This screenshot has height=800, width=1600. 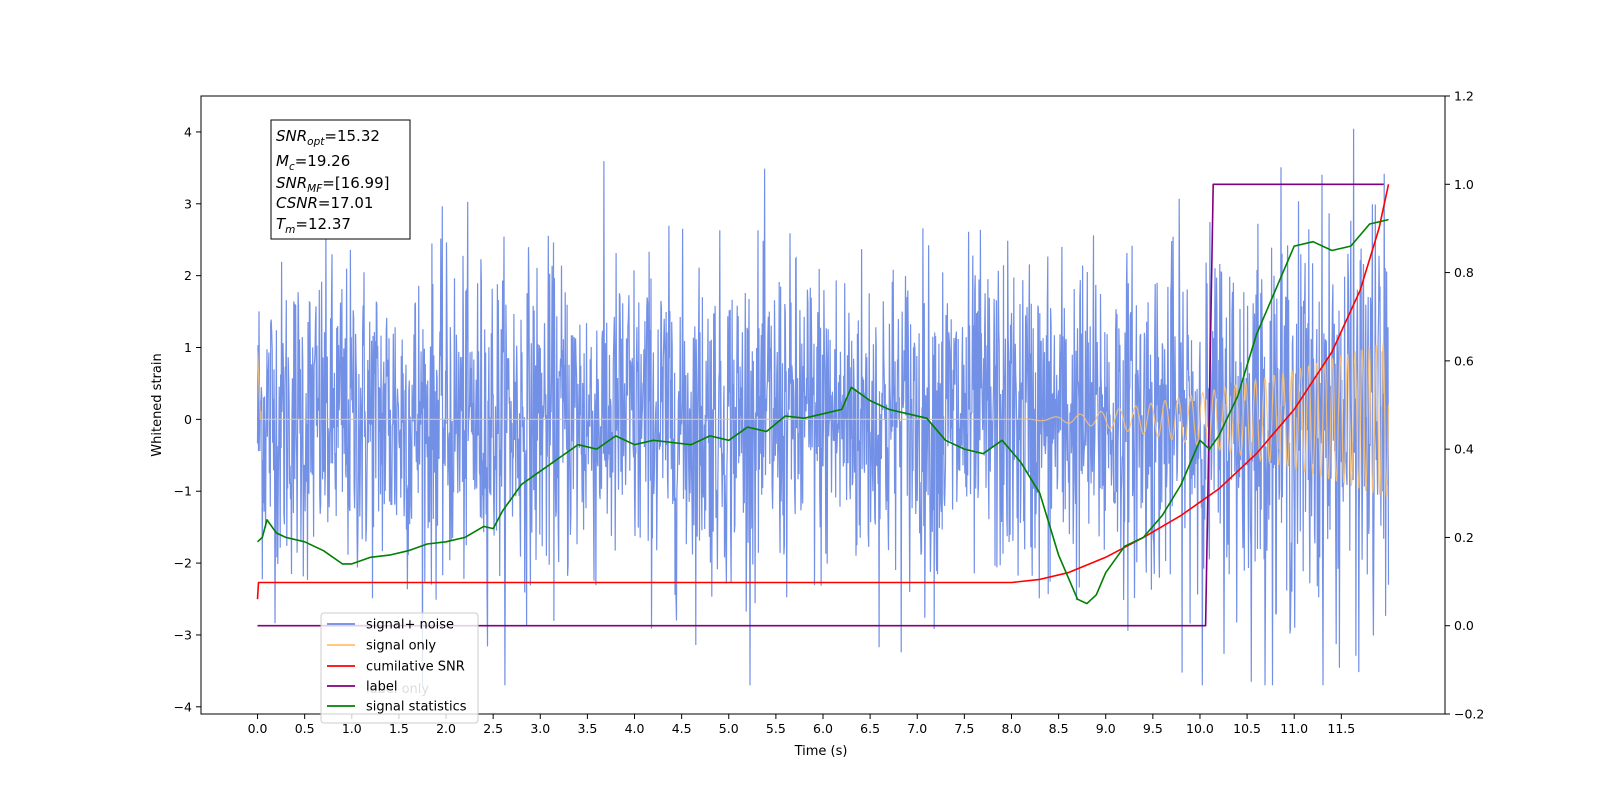 What do you see at coordinates (333, 184) in the screenshot?
I see `annotation-snr-mf: SNRMF=[16.99]` at bounding box center [333, 184].